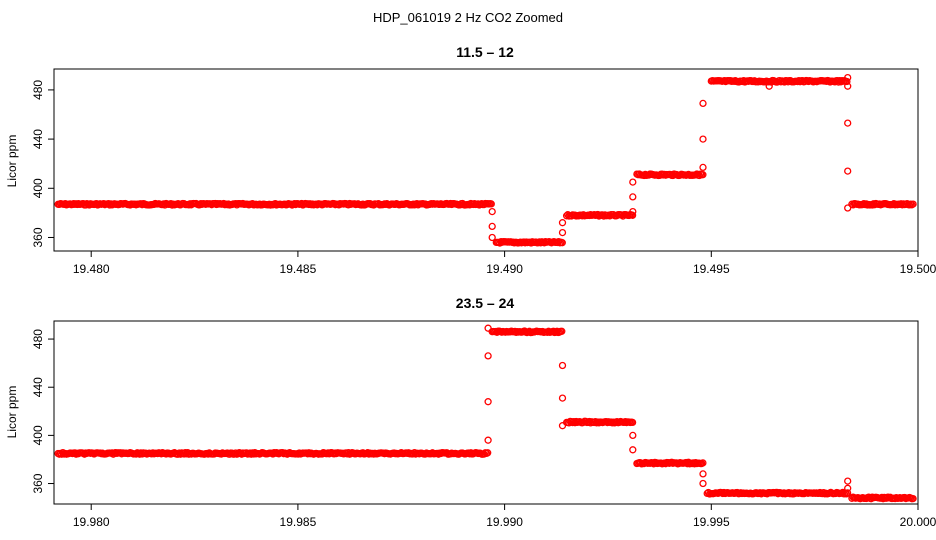 This screenshot has height=540, width=936. I want to click on x-tick-label: 19.995, so click(711, 522).